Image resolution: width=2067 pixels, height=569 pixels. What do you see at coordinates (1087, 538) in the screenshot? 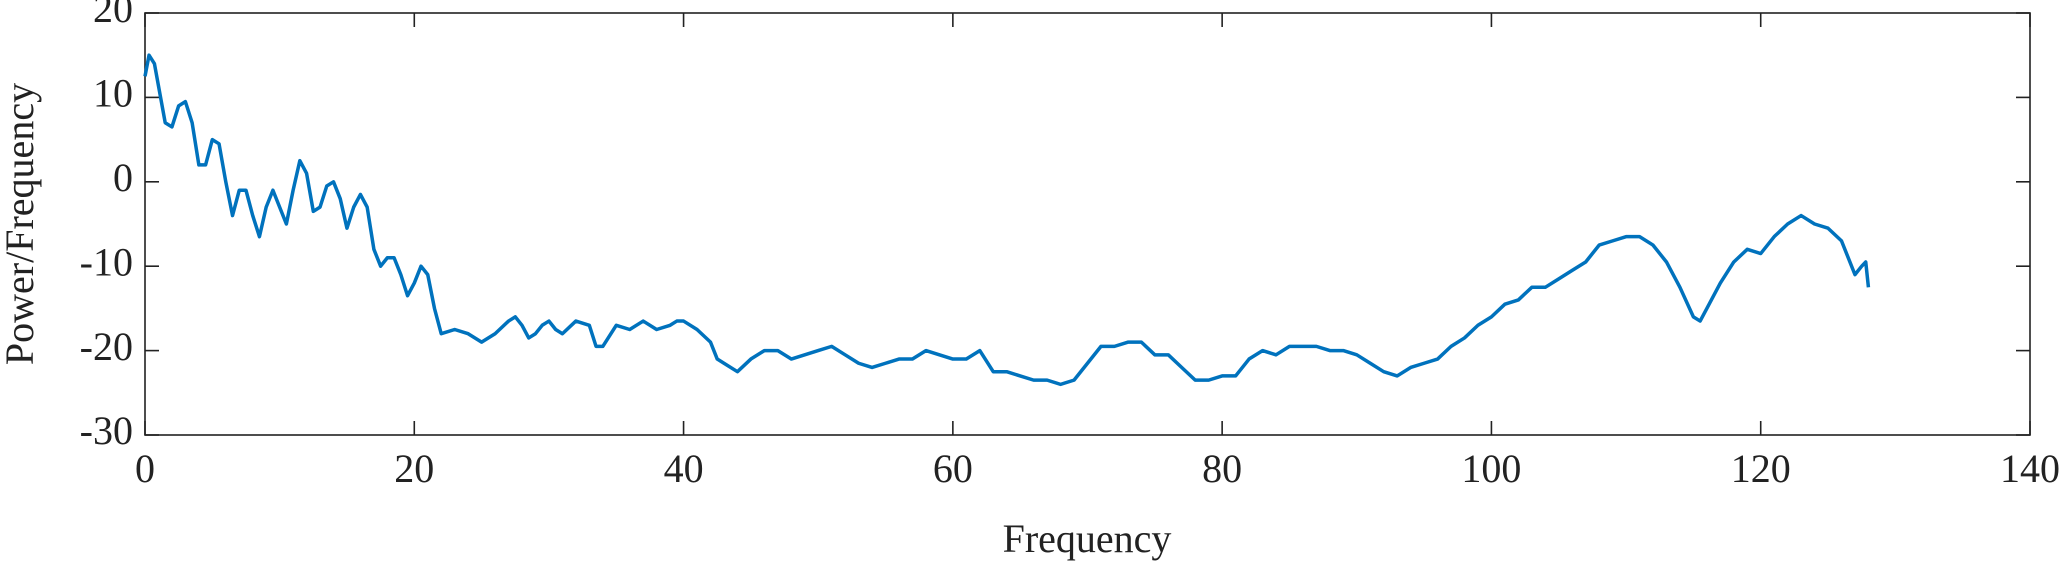
I see `x-axis-label: Frequency` at bounding box center [1087, 538].